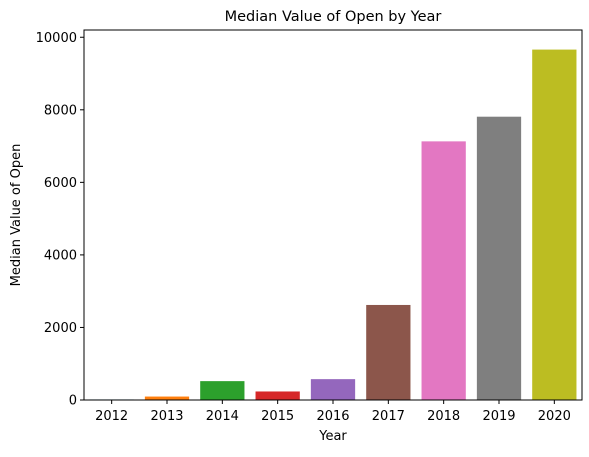 This screenshot has height=457, width=589. I want to click on y-tick-label: 10000, so click(56, 38).